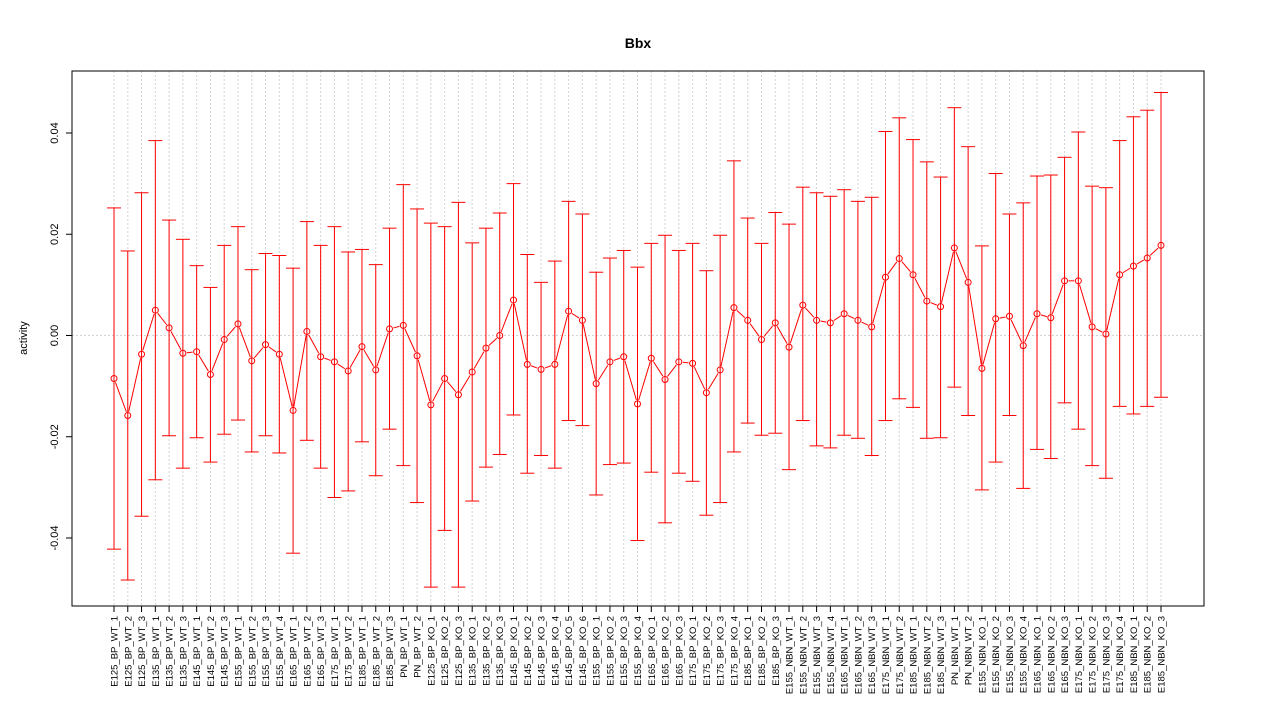  Describe the element at coordinates (1051, 654) in the screenshot. I see `x-tick-label: E165_NBN_KO_2` at that location.